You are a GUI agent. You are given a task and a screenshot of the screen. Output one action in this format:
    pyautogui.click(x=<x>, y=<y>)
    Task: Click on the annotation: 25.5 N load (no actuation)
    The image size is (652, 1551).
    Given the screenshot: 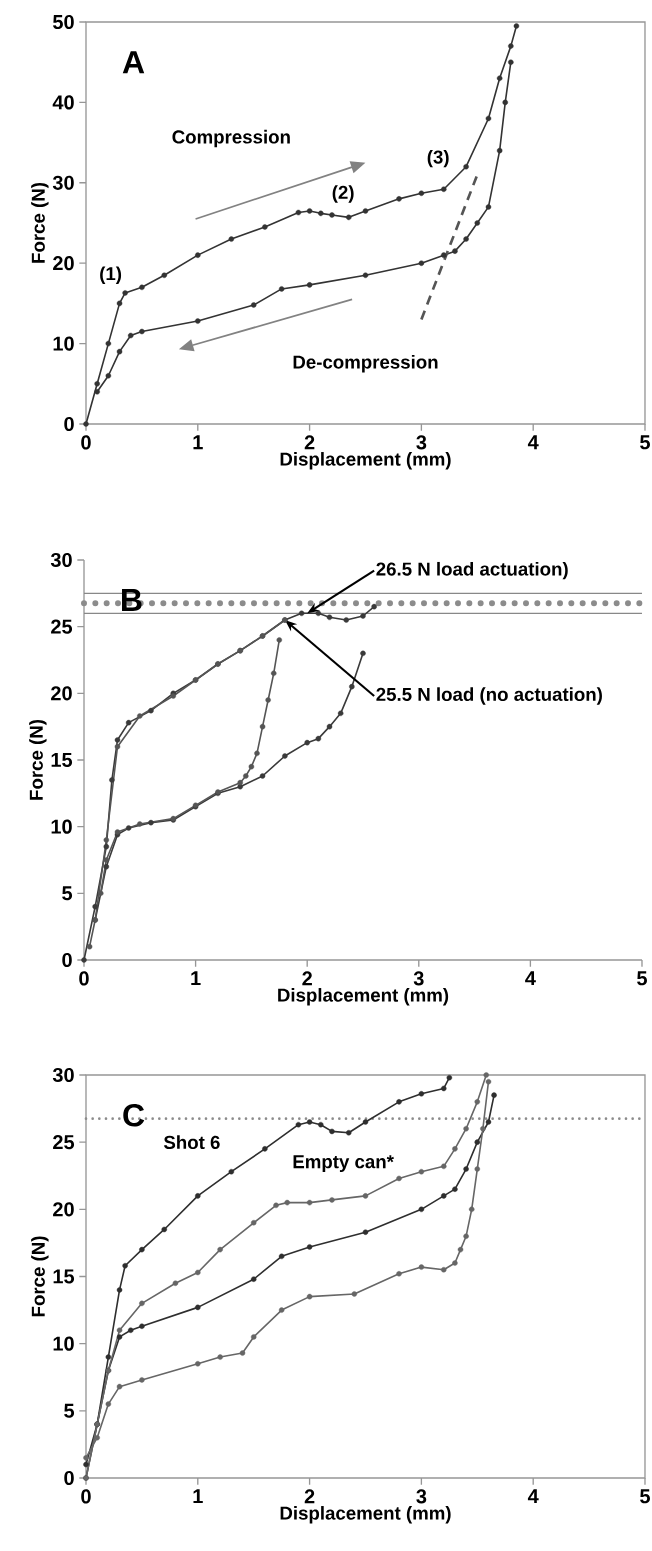 What is the action you would take?
    pyautogui.click(x=489, y=696)
    